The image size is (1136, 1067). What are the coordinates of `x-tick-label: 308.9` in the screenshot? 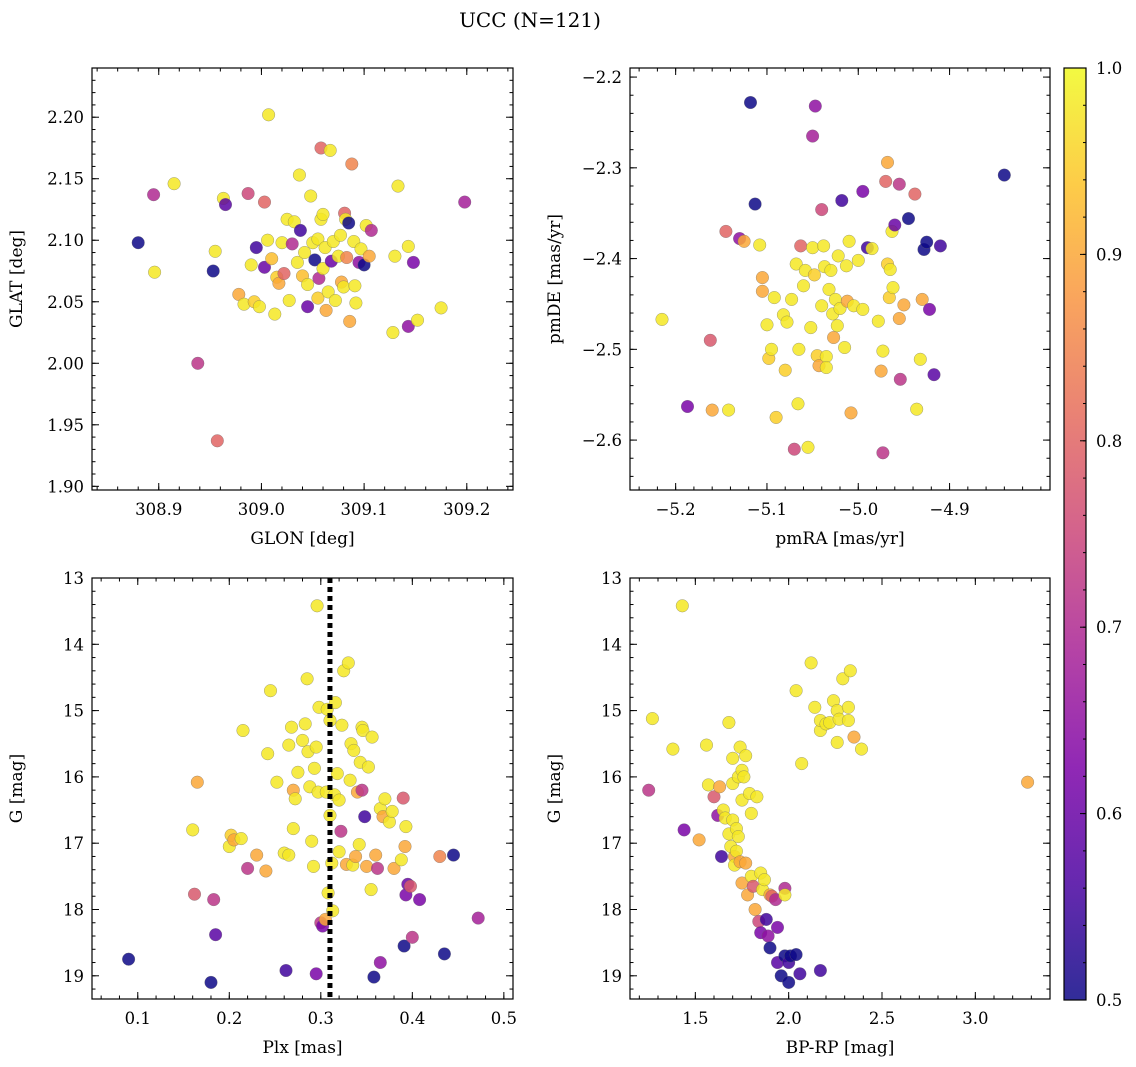 It's located at (158, 509).